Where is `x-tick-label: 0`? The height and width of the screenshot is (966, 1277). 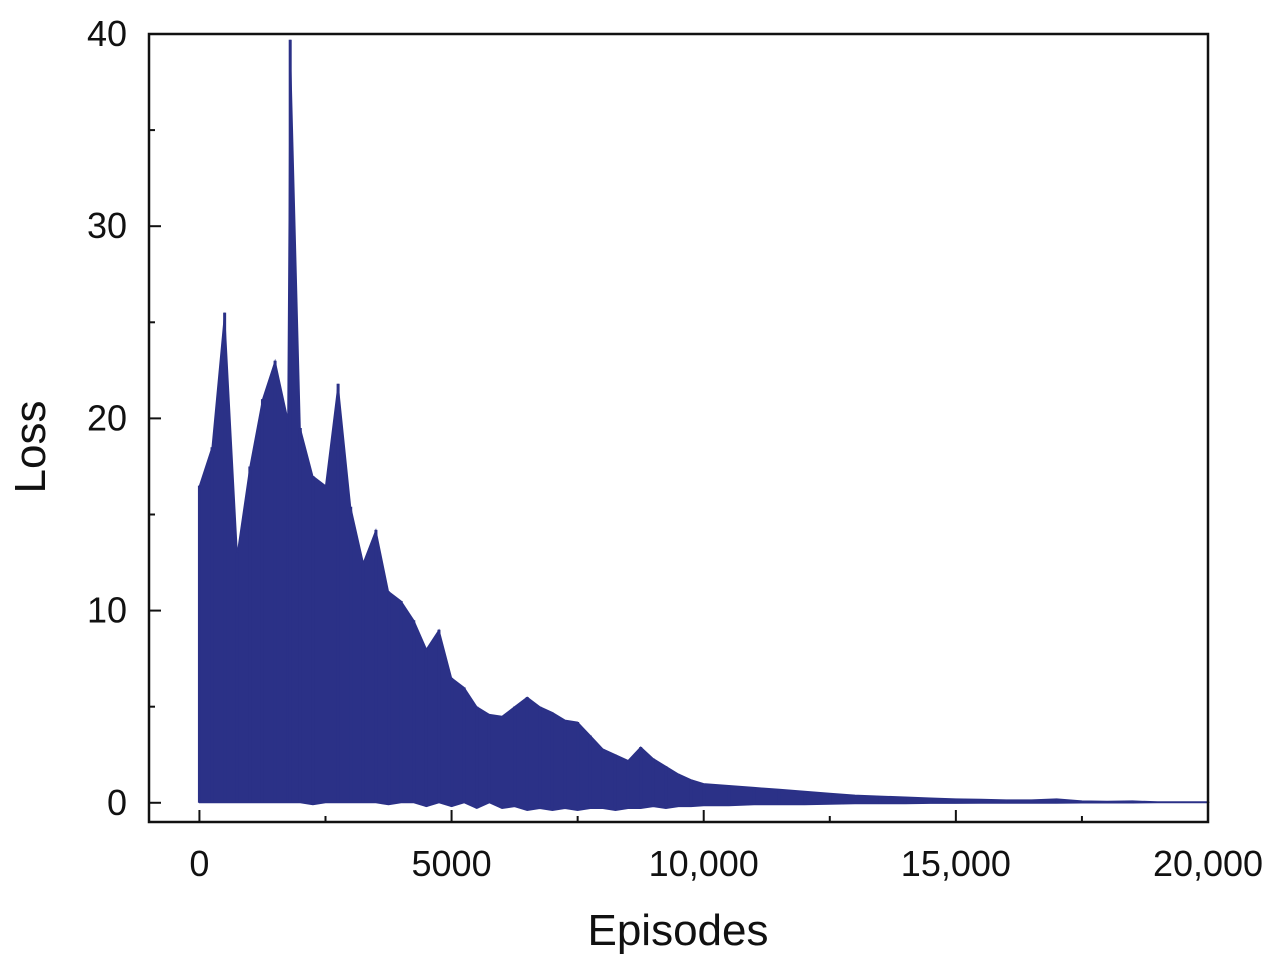 x-tick-label: 0 is located at coordinates (199, 863).